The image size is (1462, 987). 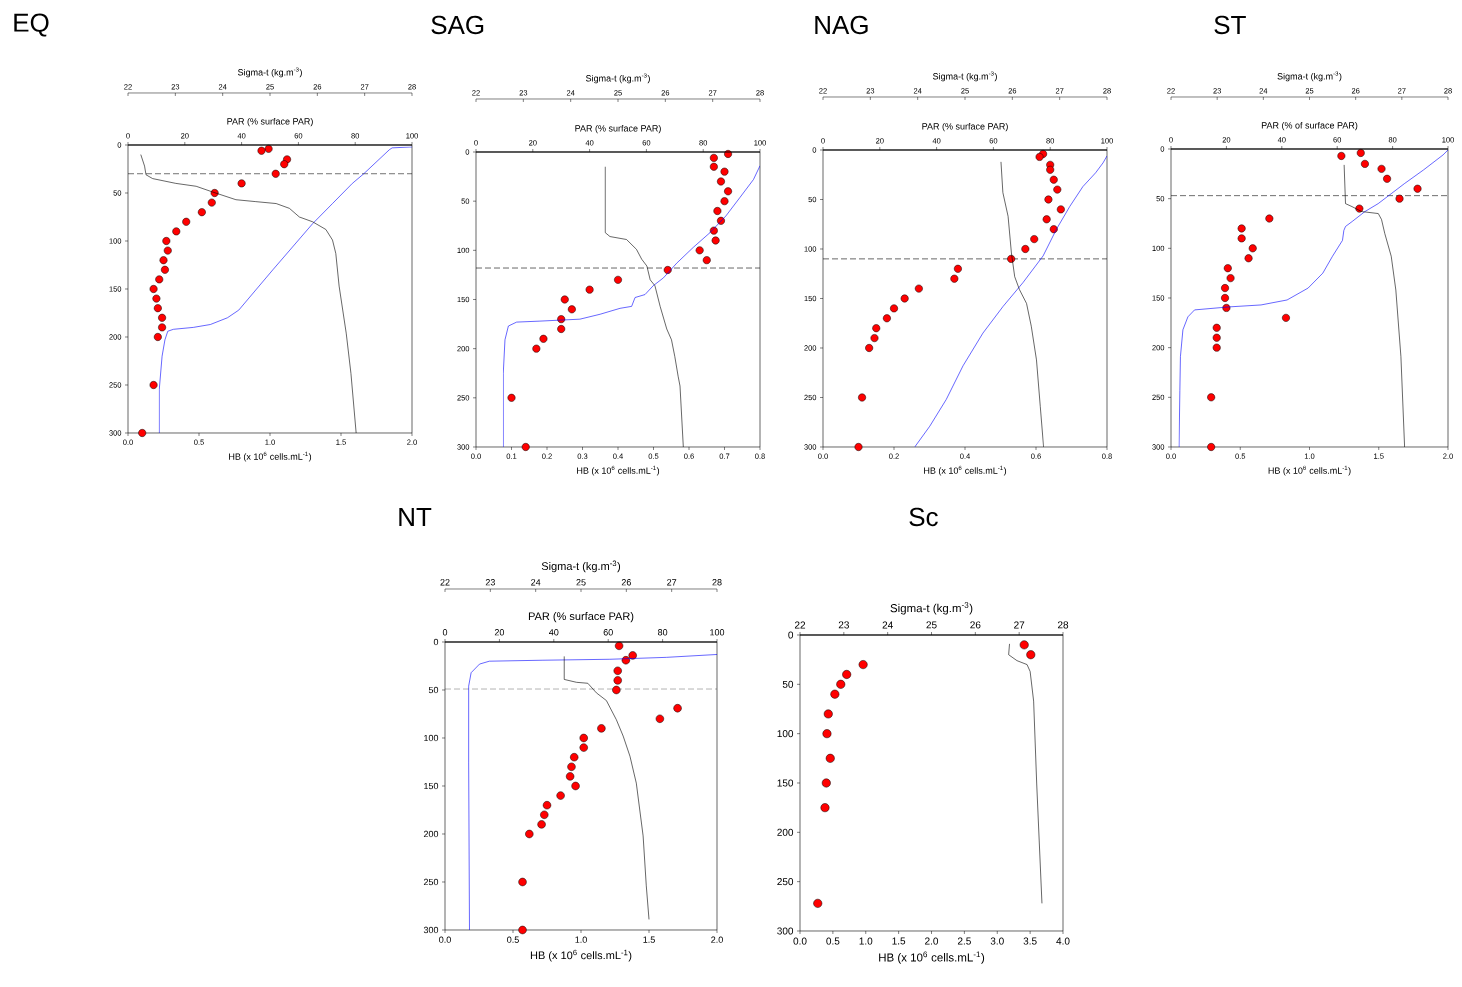 What do you see at coordinates (975, 625) in the screenshot?
I see `x2-tick-label: 26` at bounding box center [975, 625].